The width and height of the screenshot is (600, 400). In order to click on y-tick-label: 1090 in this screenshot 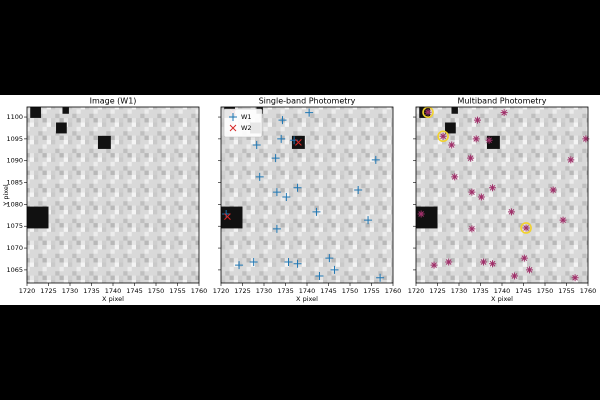, I will do `click(14, 161)`.